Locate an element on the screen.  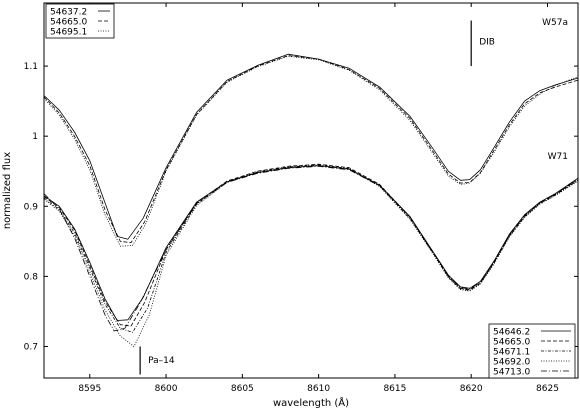
star-label-w57a: W57a is located at coordinates (555, 23).